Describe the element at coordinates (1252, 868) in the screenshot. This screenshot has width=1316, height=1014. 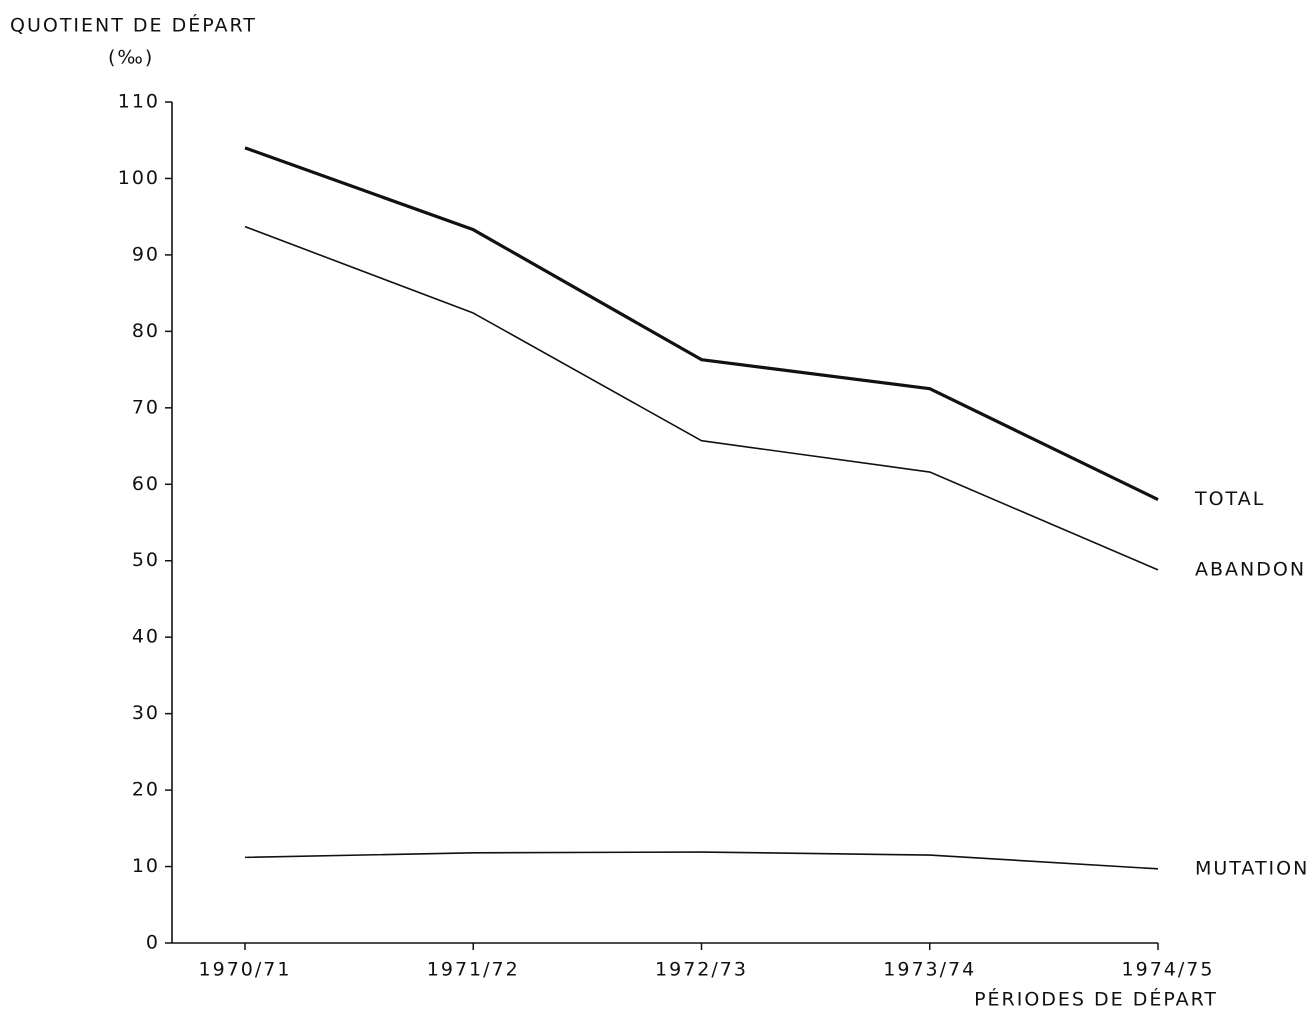
I see `series-label: MUTATION` at that location.